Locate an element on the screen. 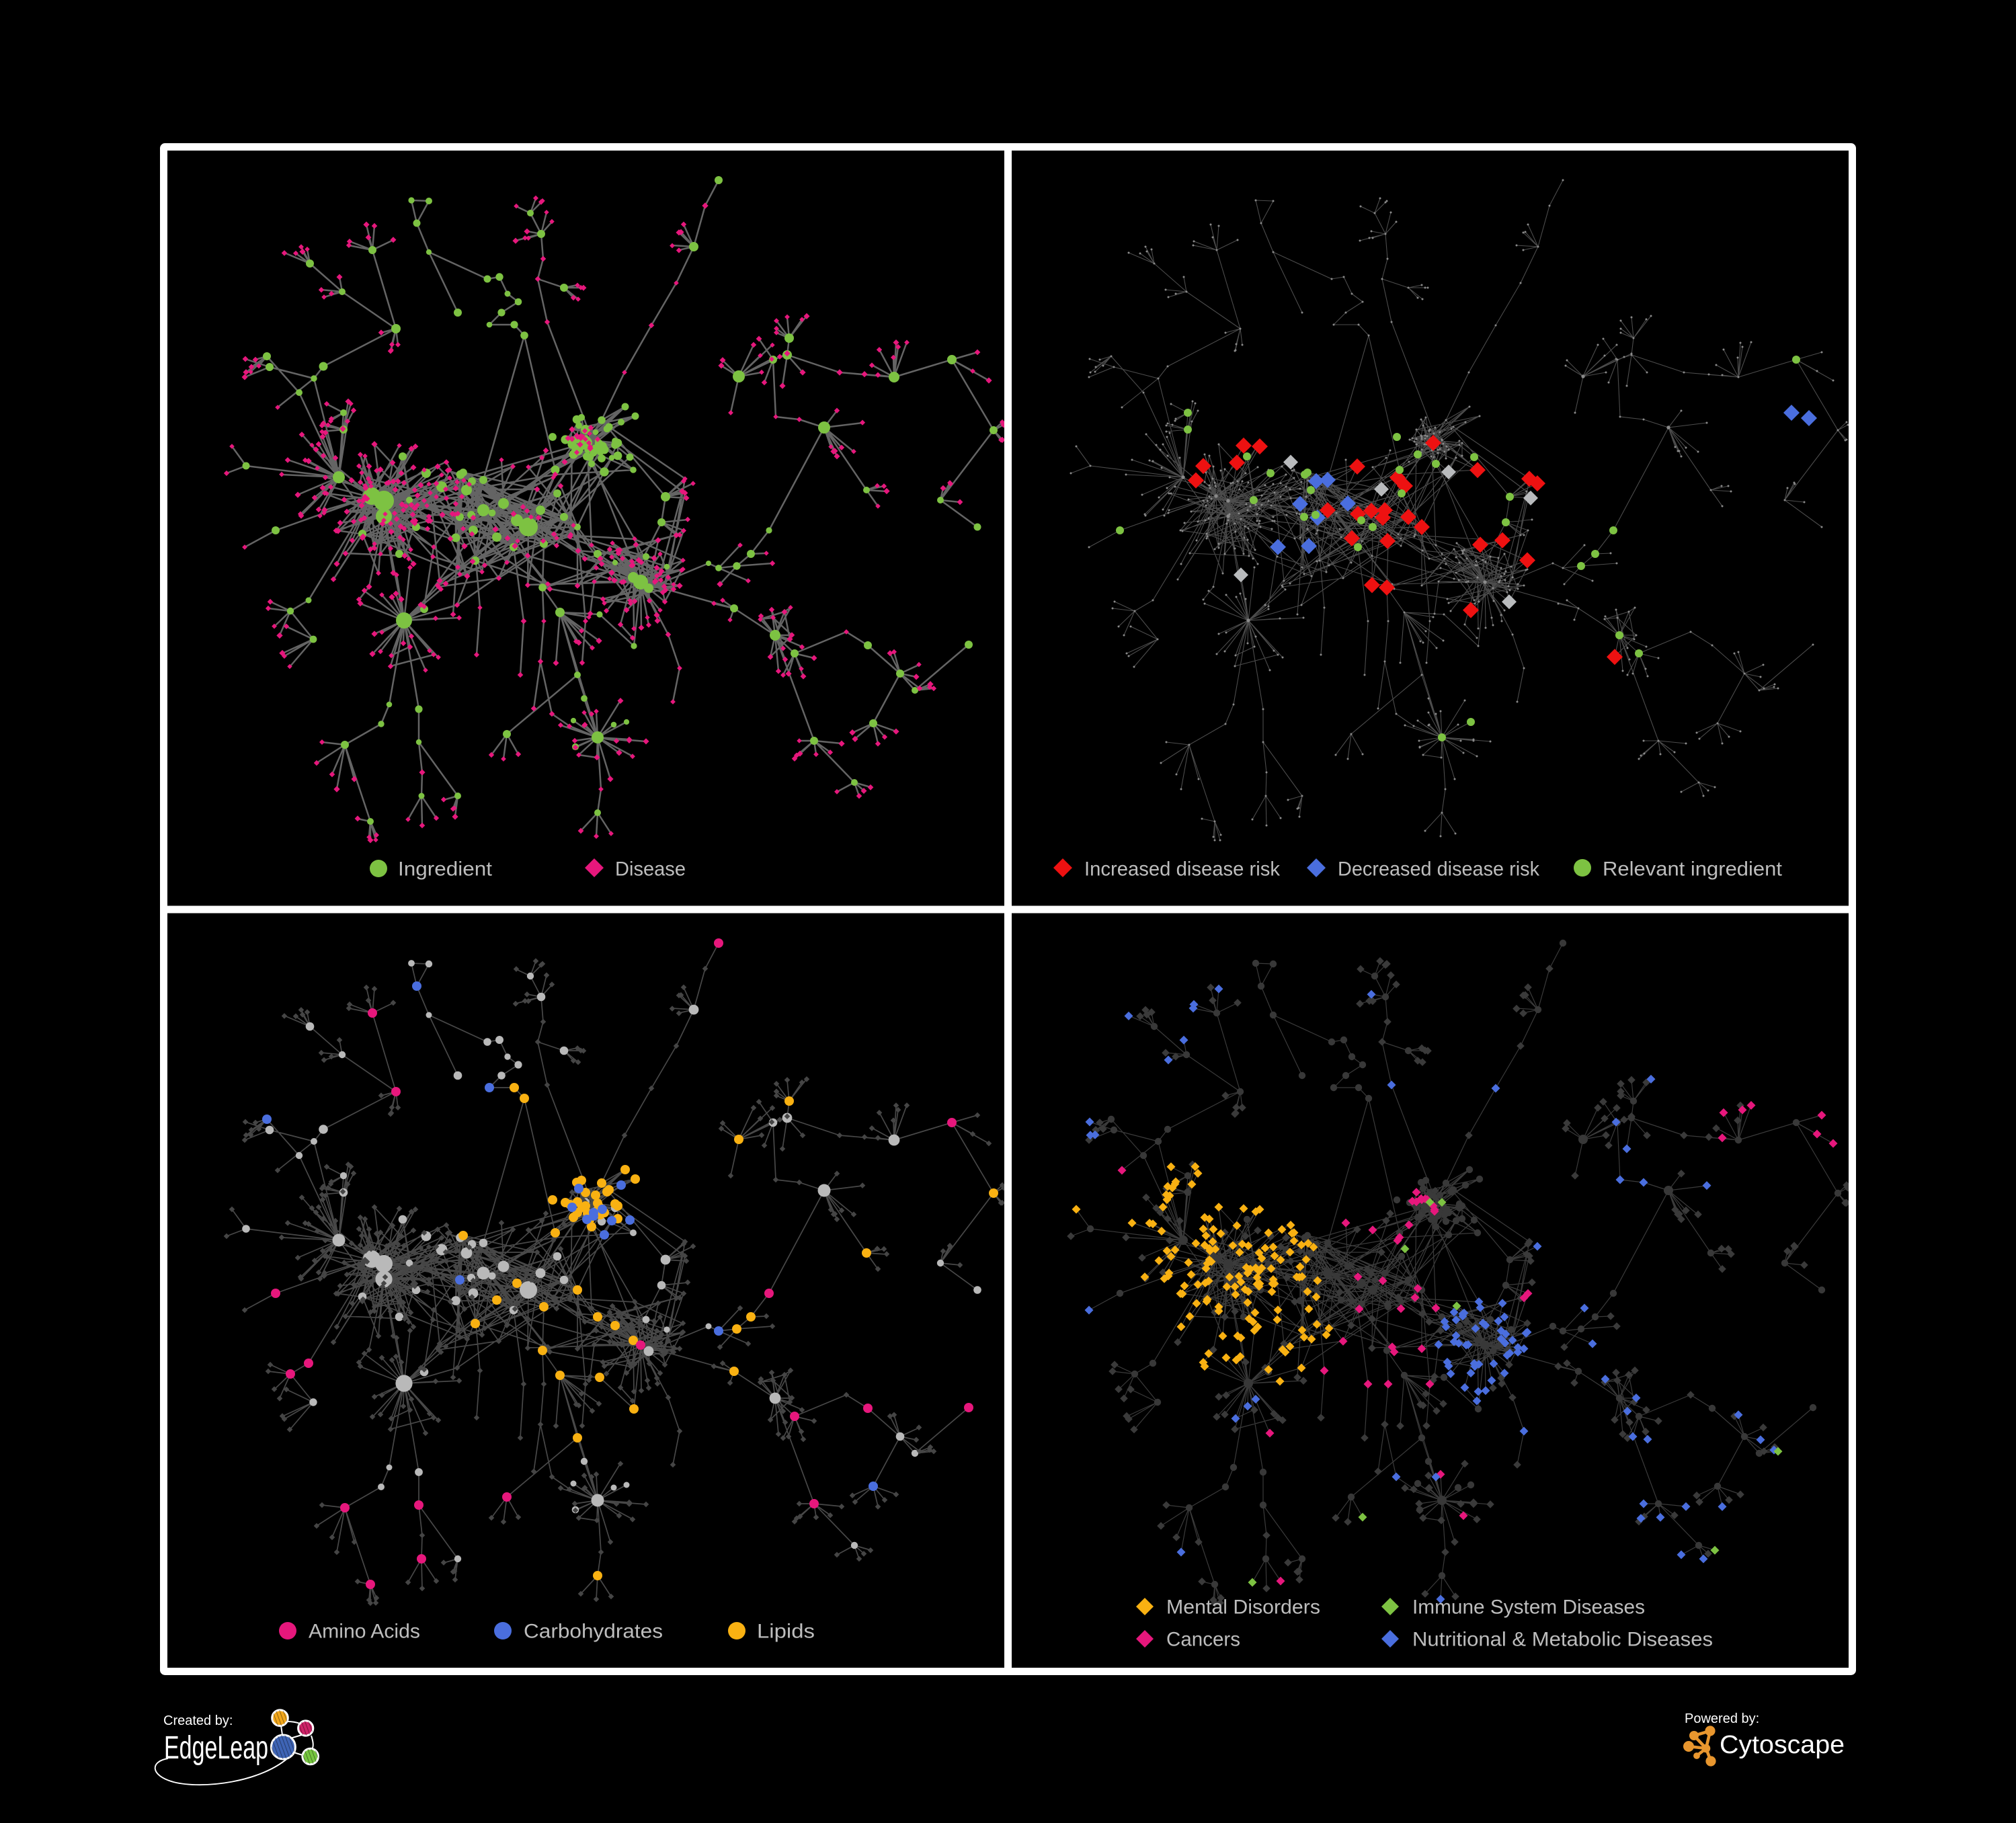 Image resolution: width=2016 pixels, height=1823 pixels. svg-text: Lipids is located at coordinates (786, 1632).